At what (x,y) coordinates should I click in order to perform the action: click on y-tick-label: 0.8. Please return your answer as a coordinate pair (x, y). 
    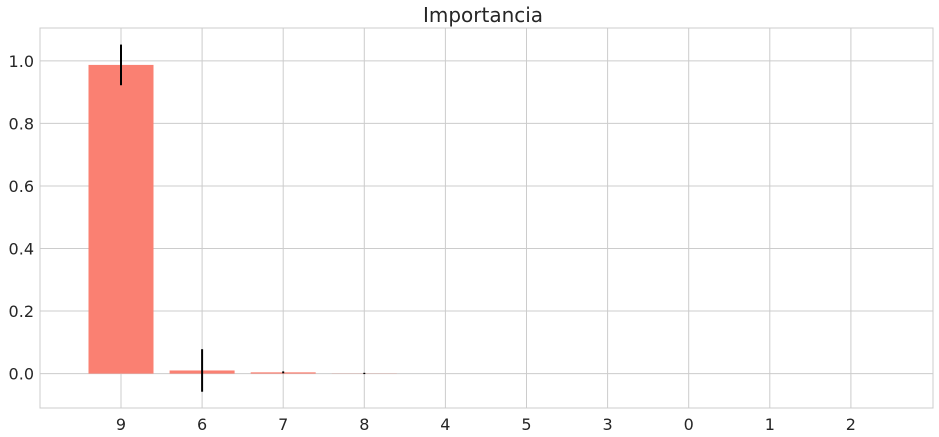
    Looking at the image, I should click on (21, 123).